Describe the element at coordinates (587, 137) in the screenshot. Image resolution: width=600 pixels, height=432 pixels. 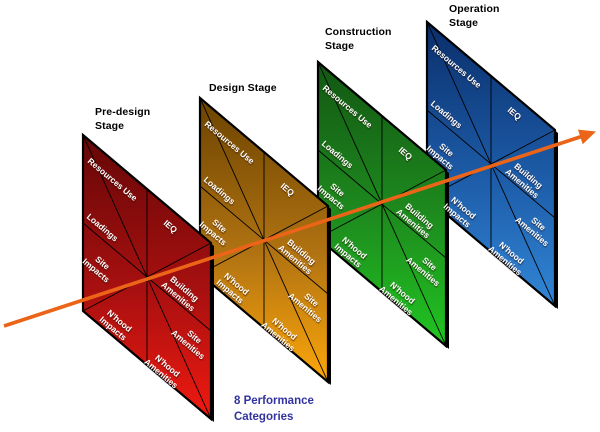
I see `timeline-arrowhead-icon` at that location.